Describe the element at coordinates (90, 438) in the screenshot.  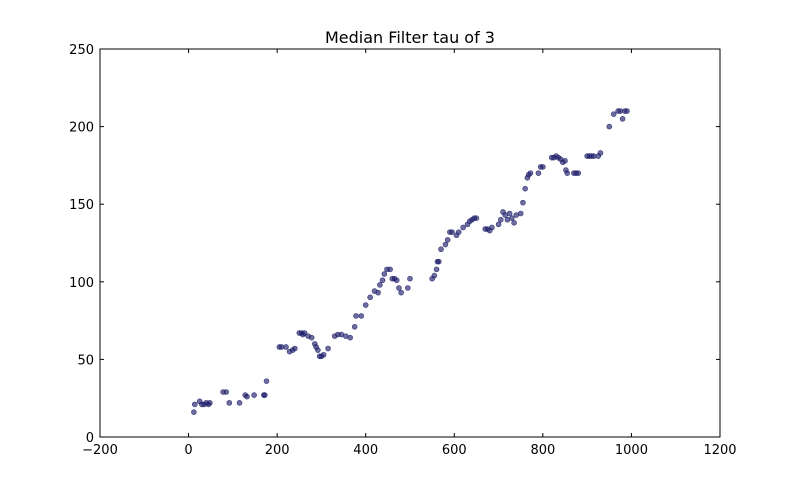
I see `y-tick-label: 0` at that location.